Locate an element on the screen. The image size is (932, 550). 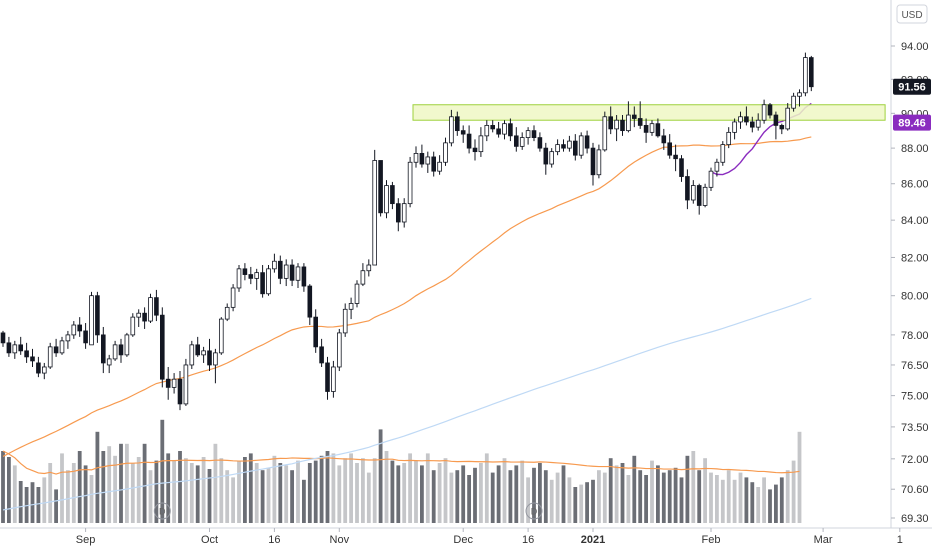
time-axis: Sep Oct 16 Nov Dec 16 2021 Feb Mar 1 is located at coordinates (489, 537).